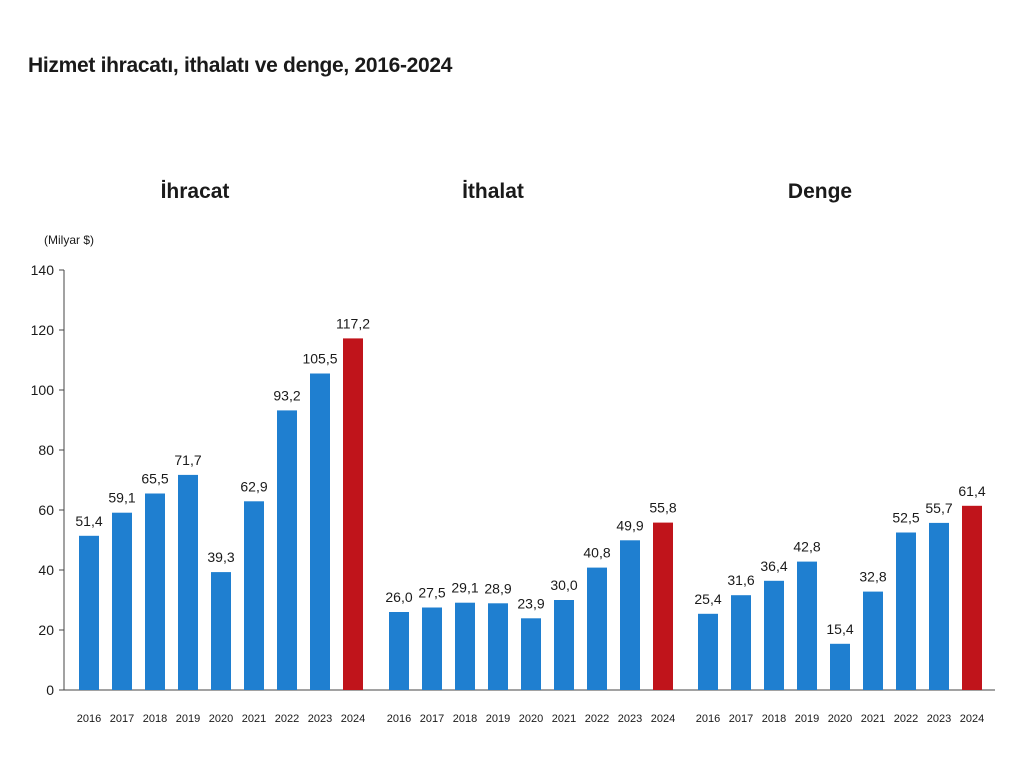 This screenshot has height=768, width=1024. I want to click on data-label: 42,8, so click(806, 547).